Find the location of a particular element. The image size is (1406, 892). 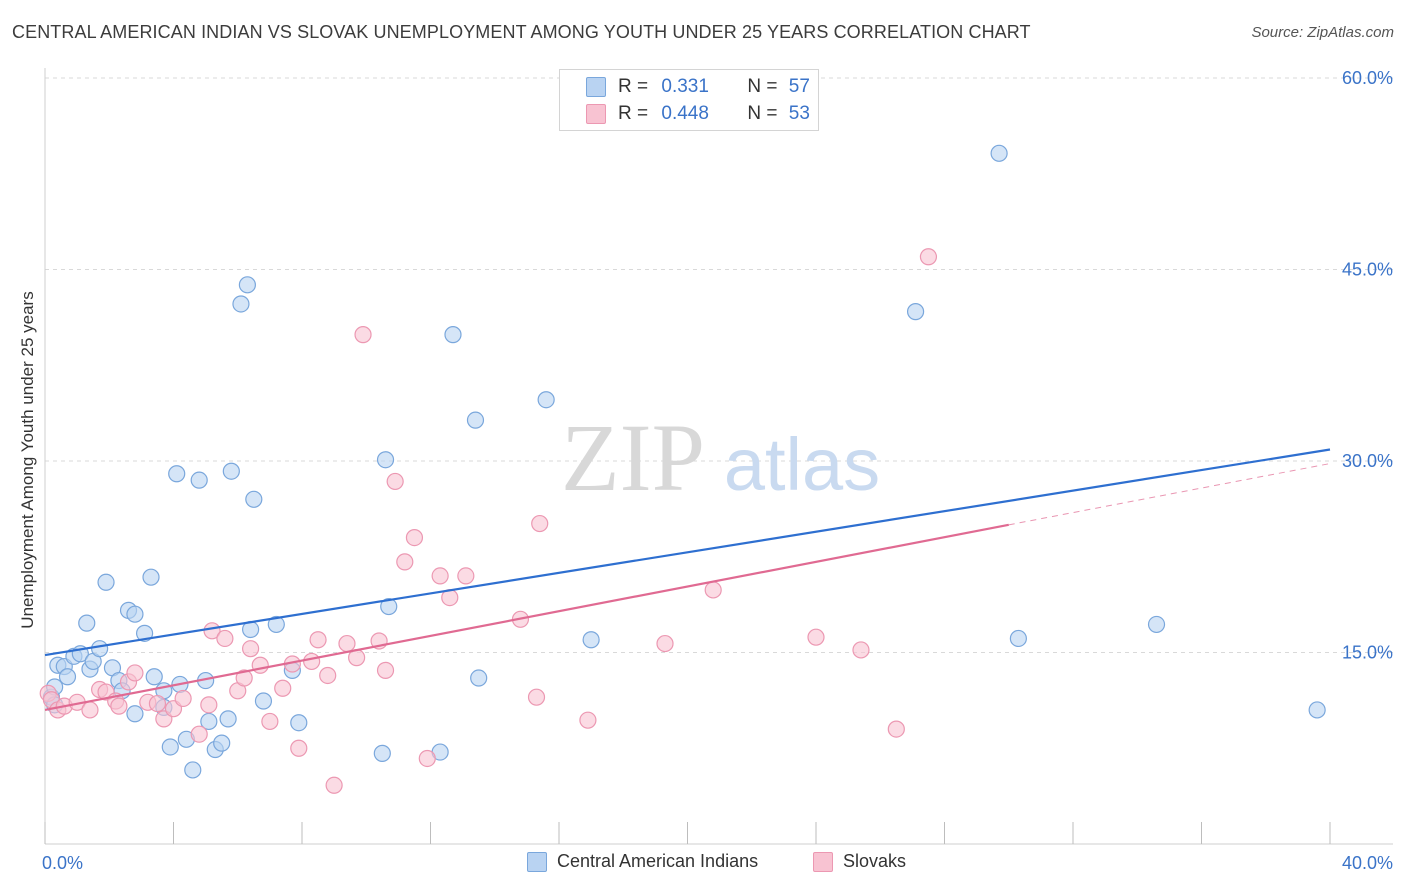

y-tick-label: 15.0% is located at coordinates (1367, 653).